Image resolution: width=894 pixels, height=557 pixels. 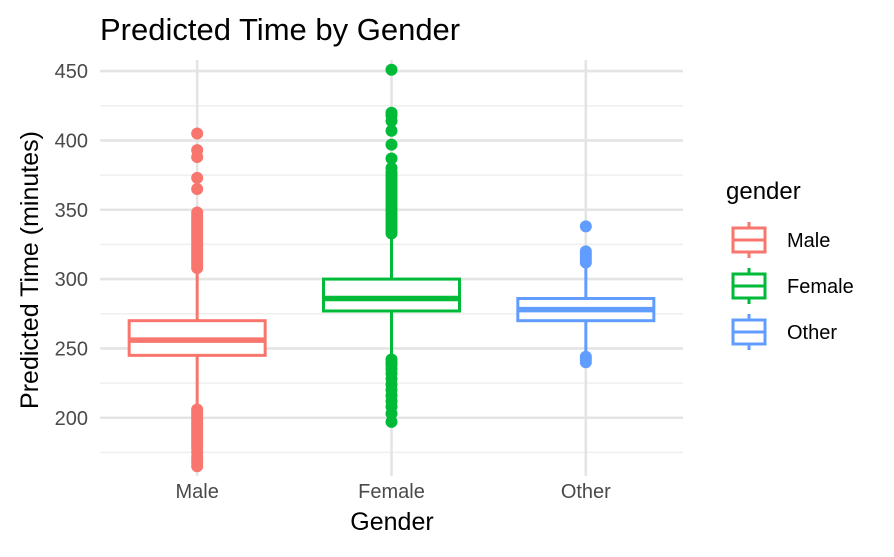 I want to click on x-axis-tick-labels: Male Female Other, so click(x=393, y=492).